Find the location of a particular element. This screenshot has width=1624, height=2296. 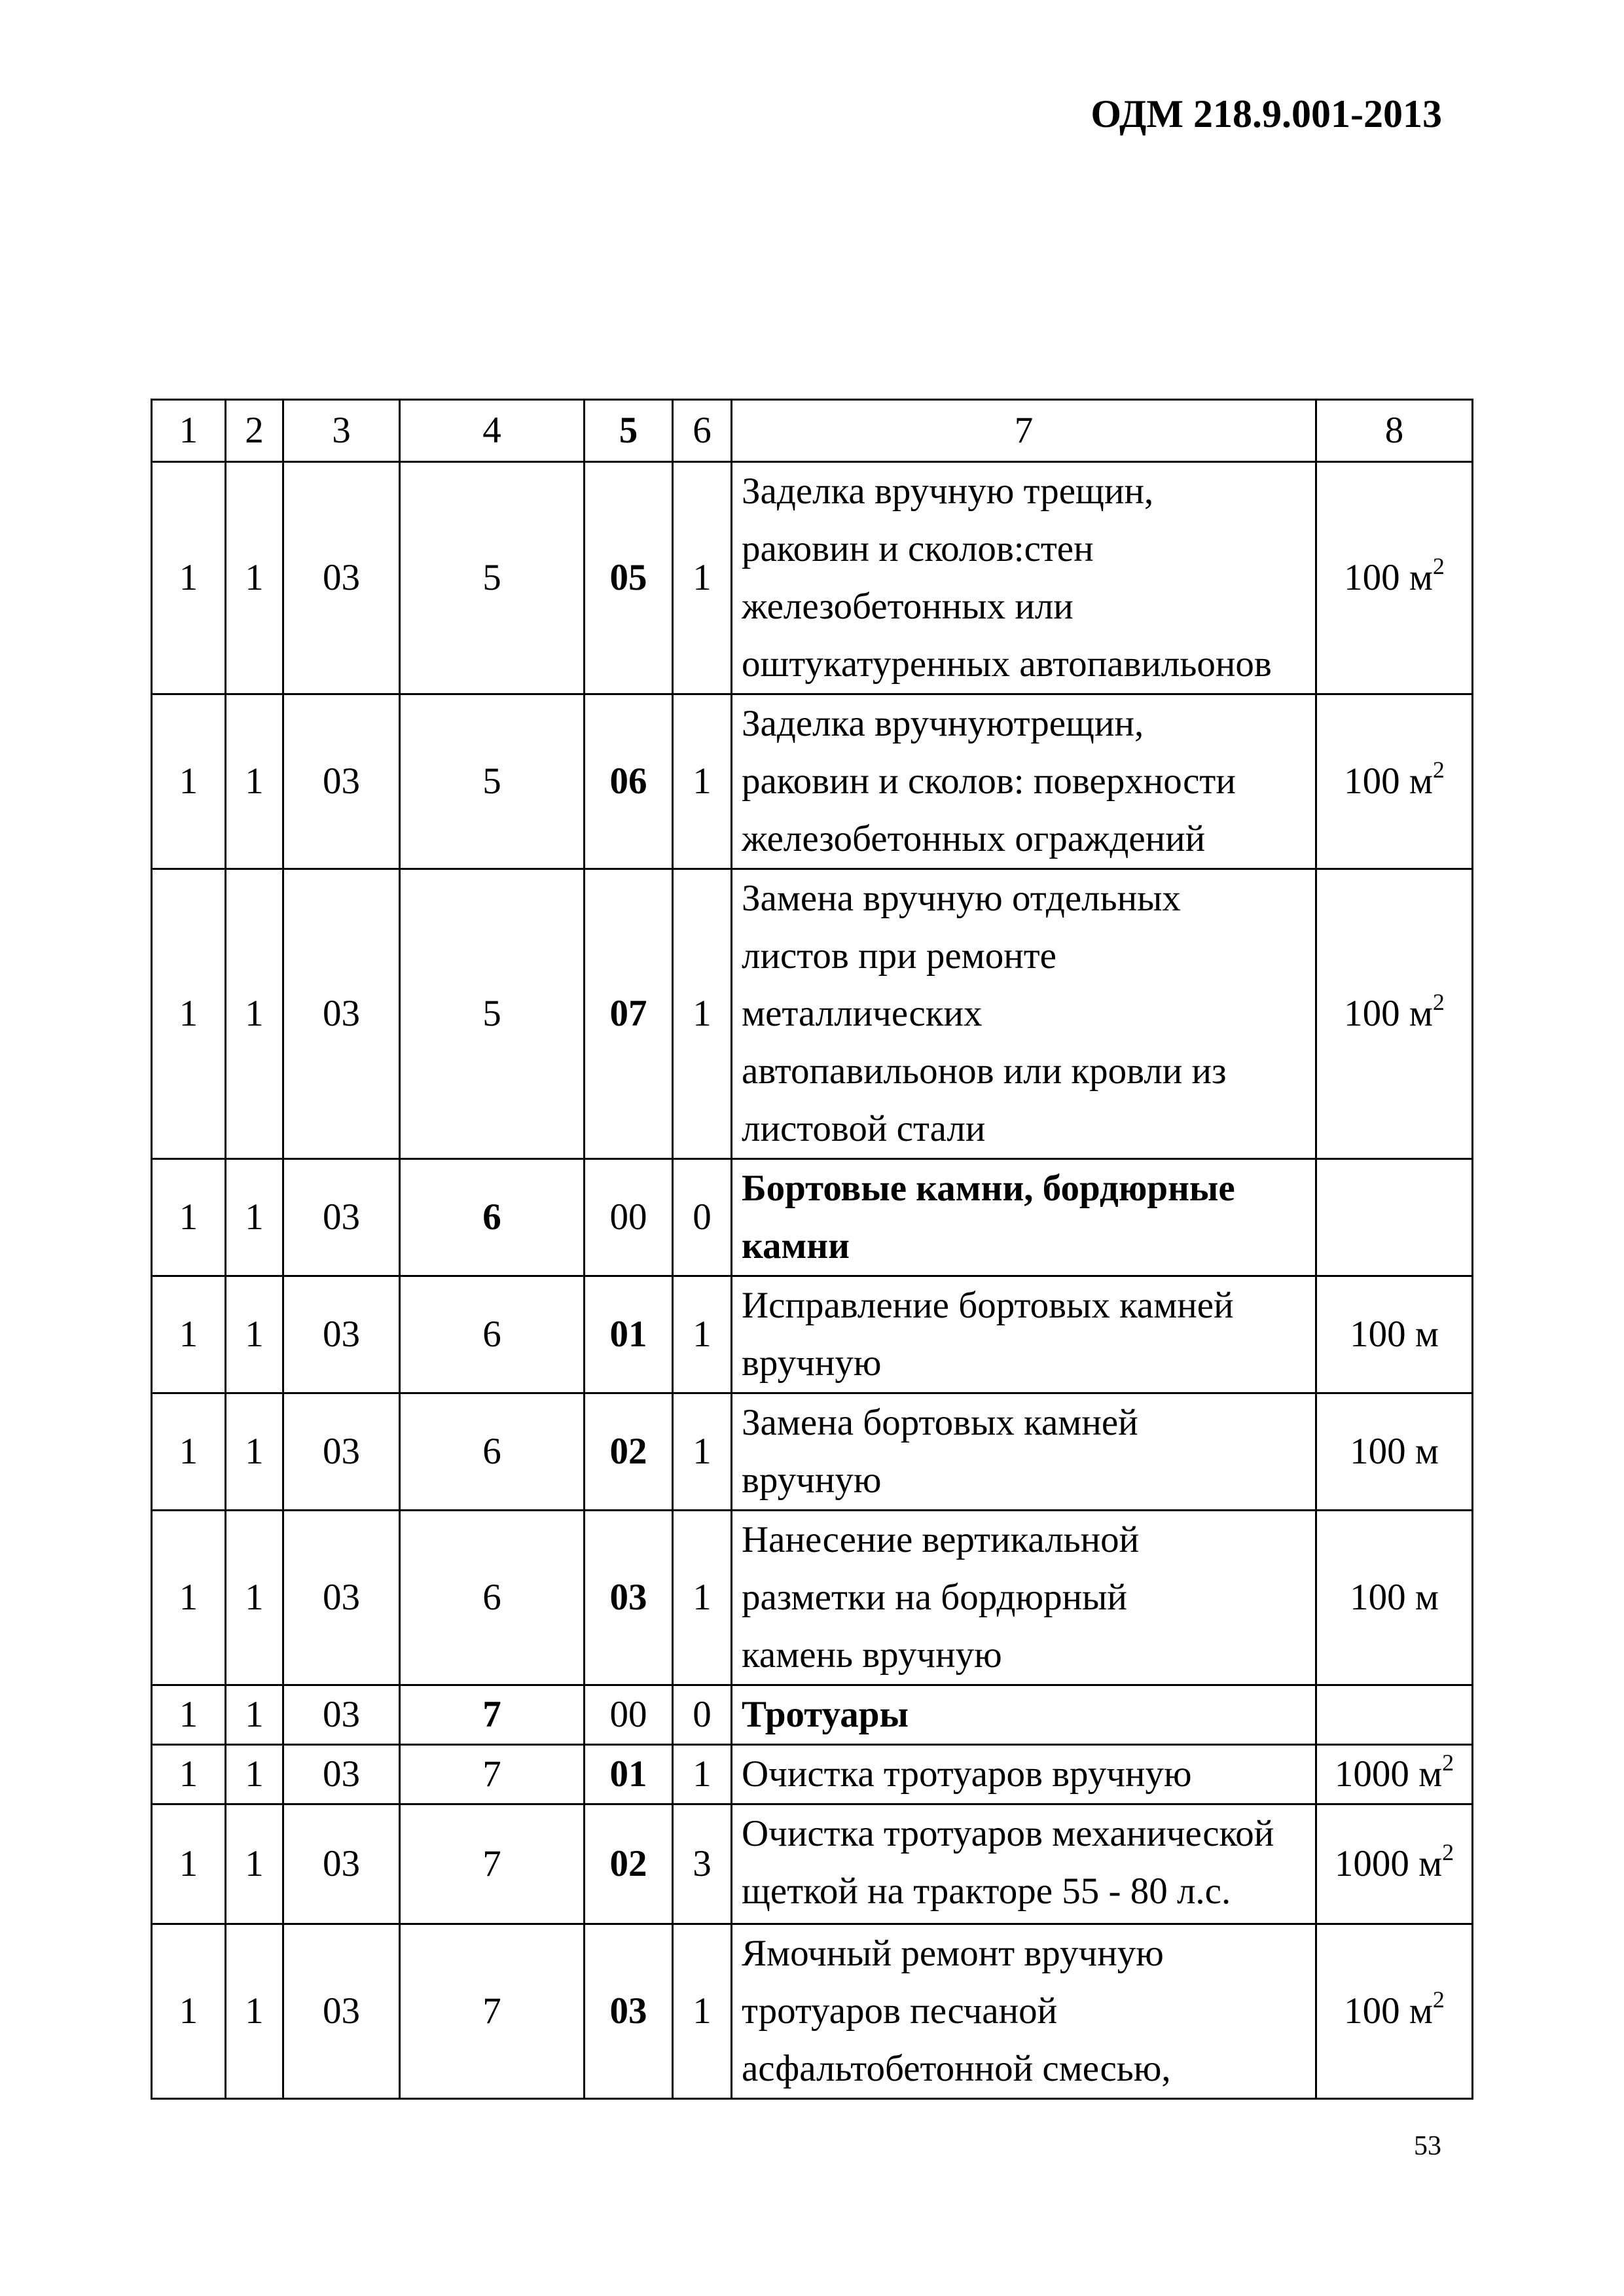

column-number-6: 6 is located at coordinates (702, 431).